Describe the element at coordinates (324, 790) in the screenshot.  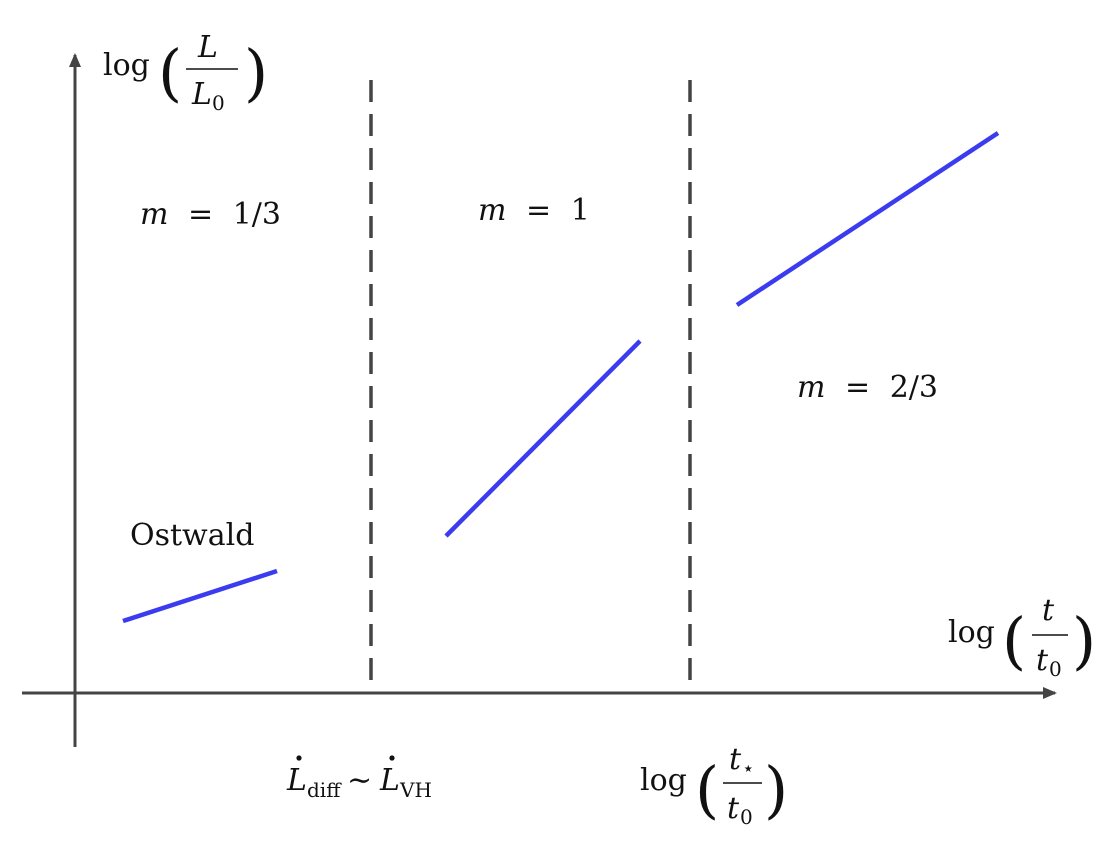
I see `boundary-1-lhs-sub: diff` at that location.